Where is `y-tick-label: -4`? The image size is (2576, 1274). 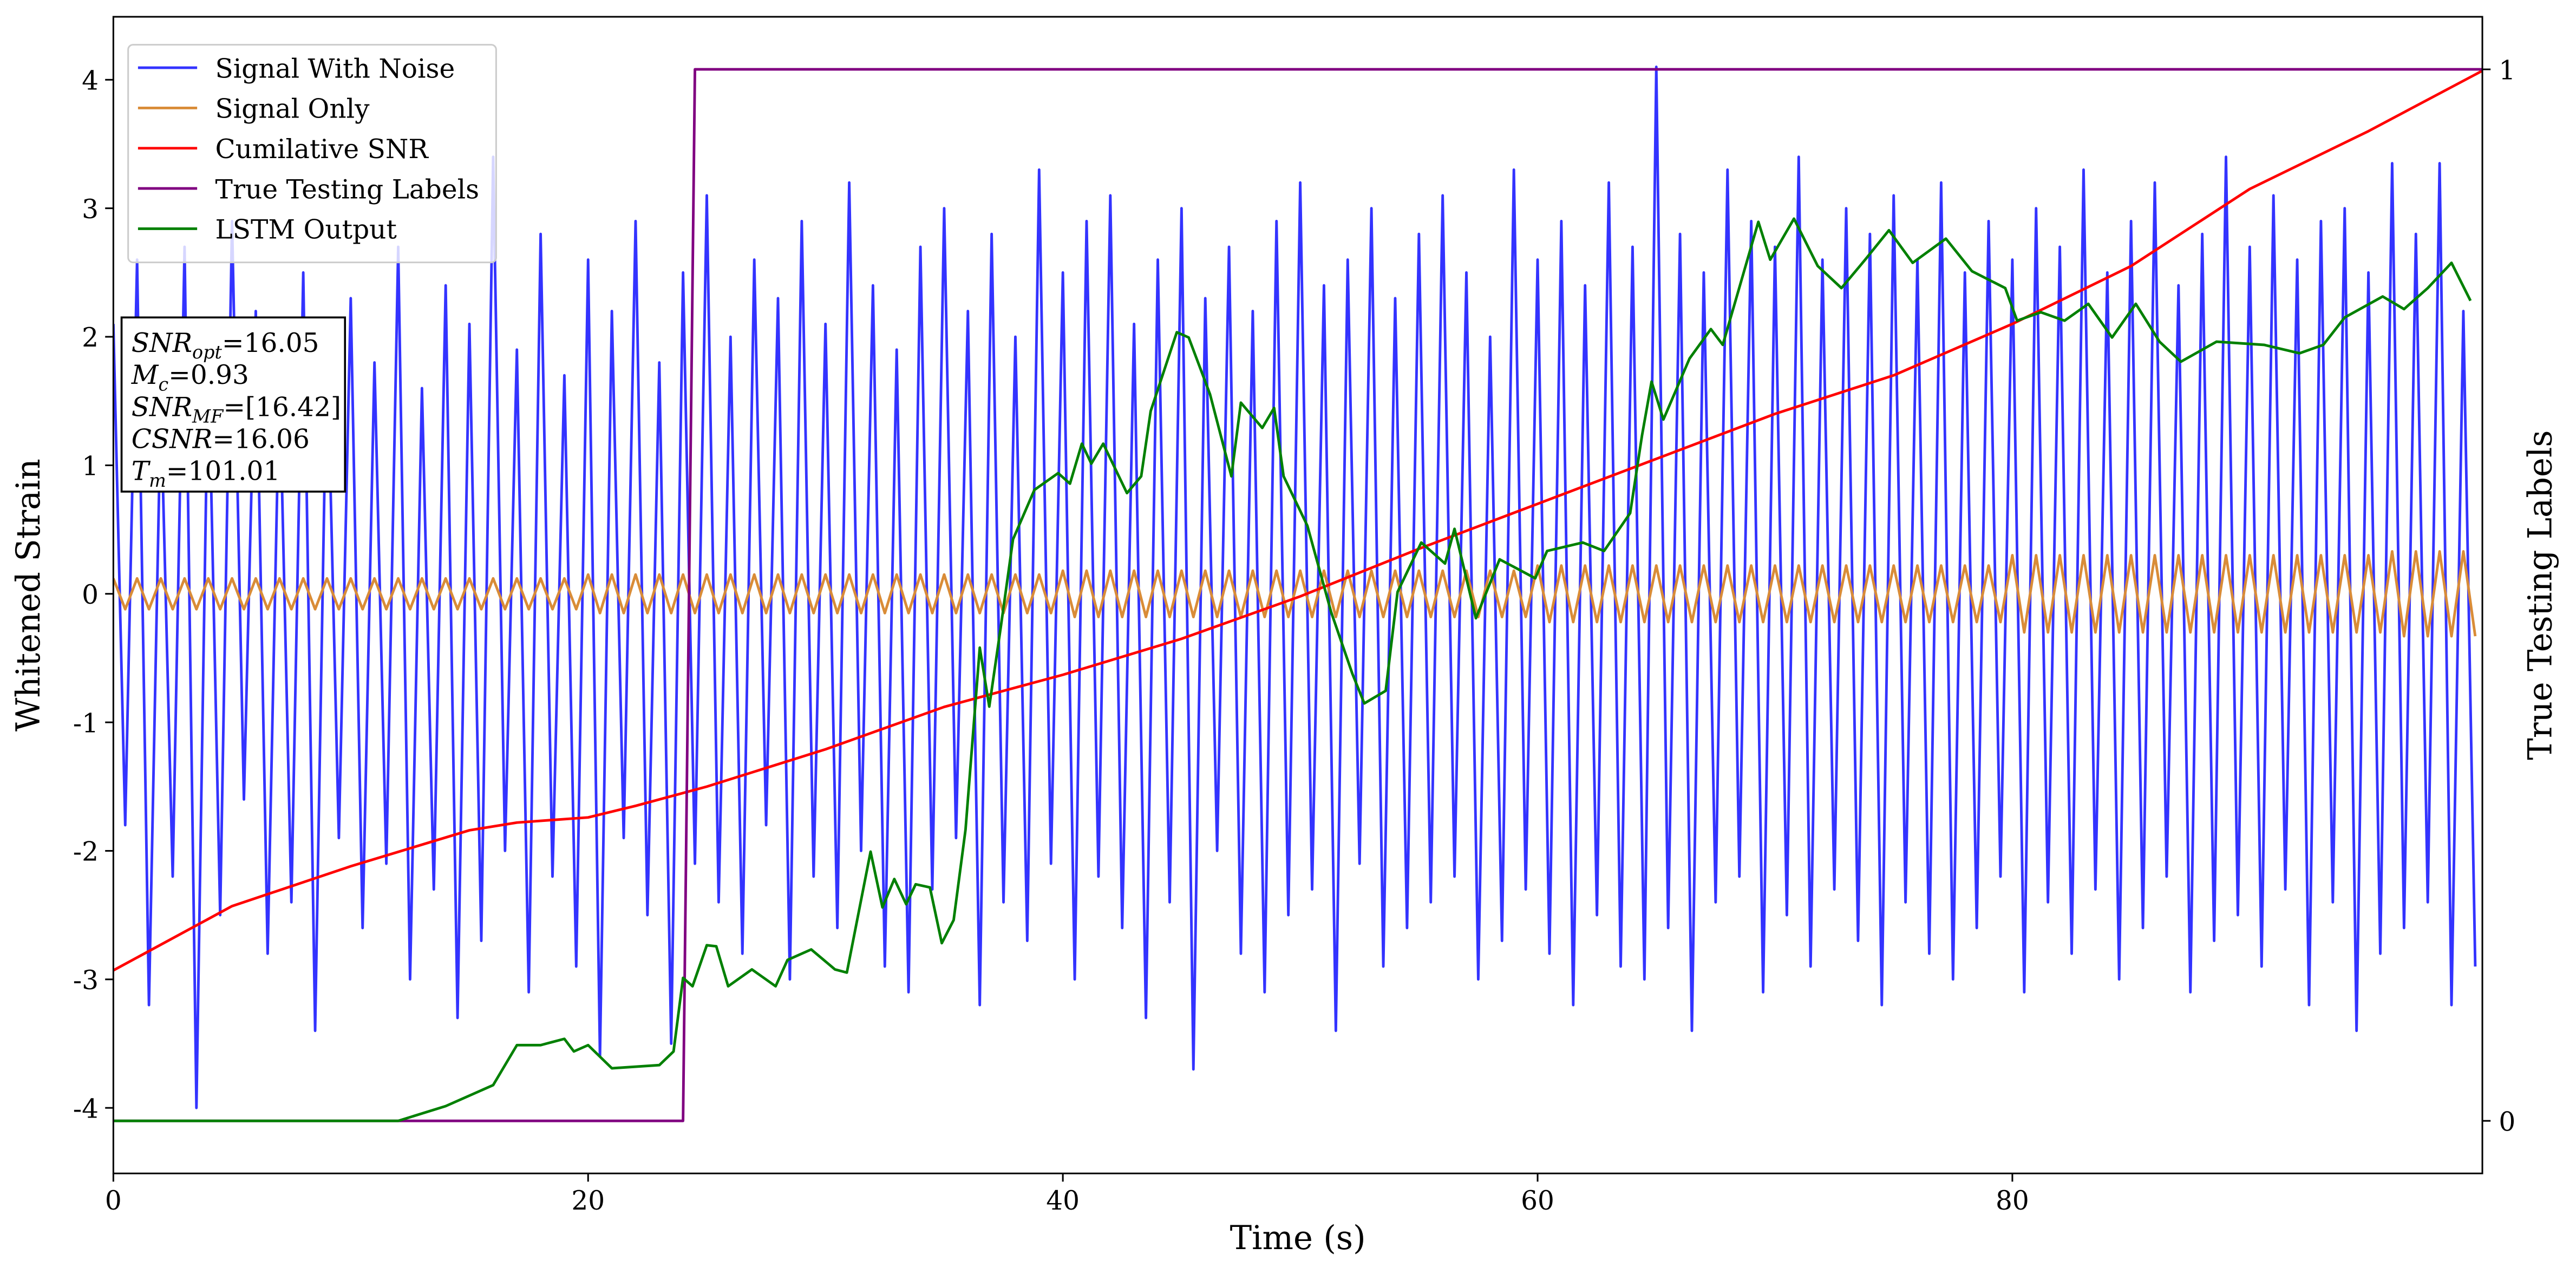
y-tick-label: -4 is located at coordinates (86, 1109).